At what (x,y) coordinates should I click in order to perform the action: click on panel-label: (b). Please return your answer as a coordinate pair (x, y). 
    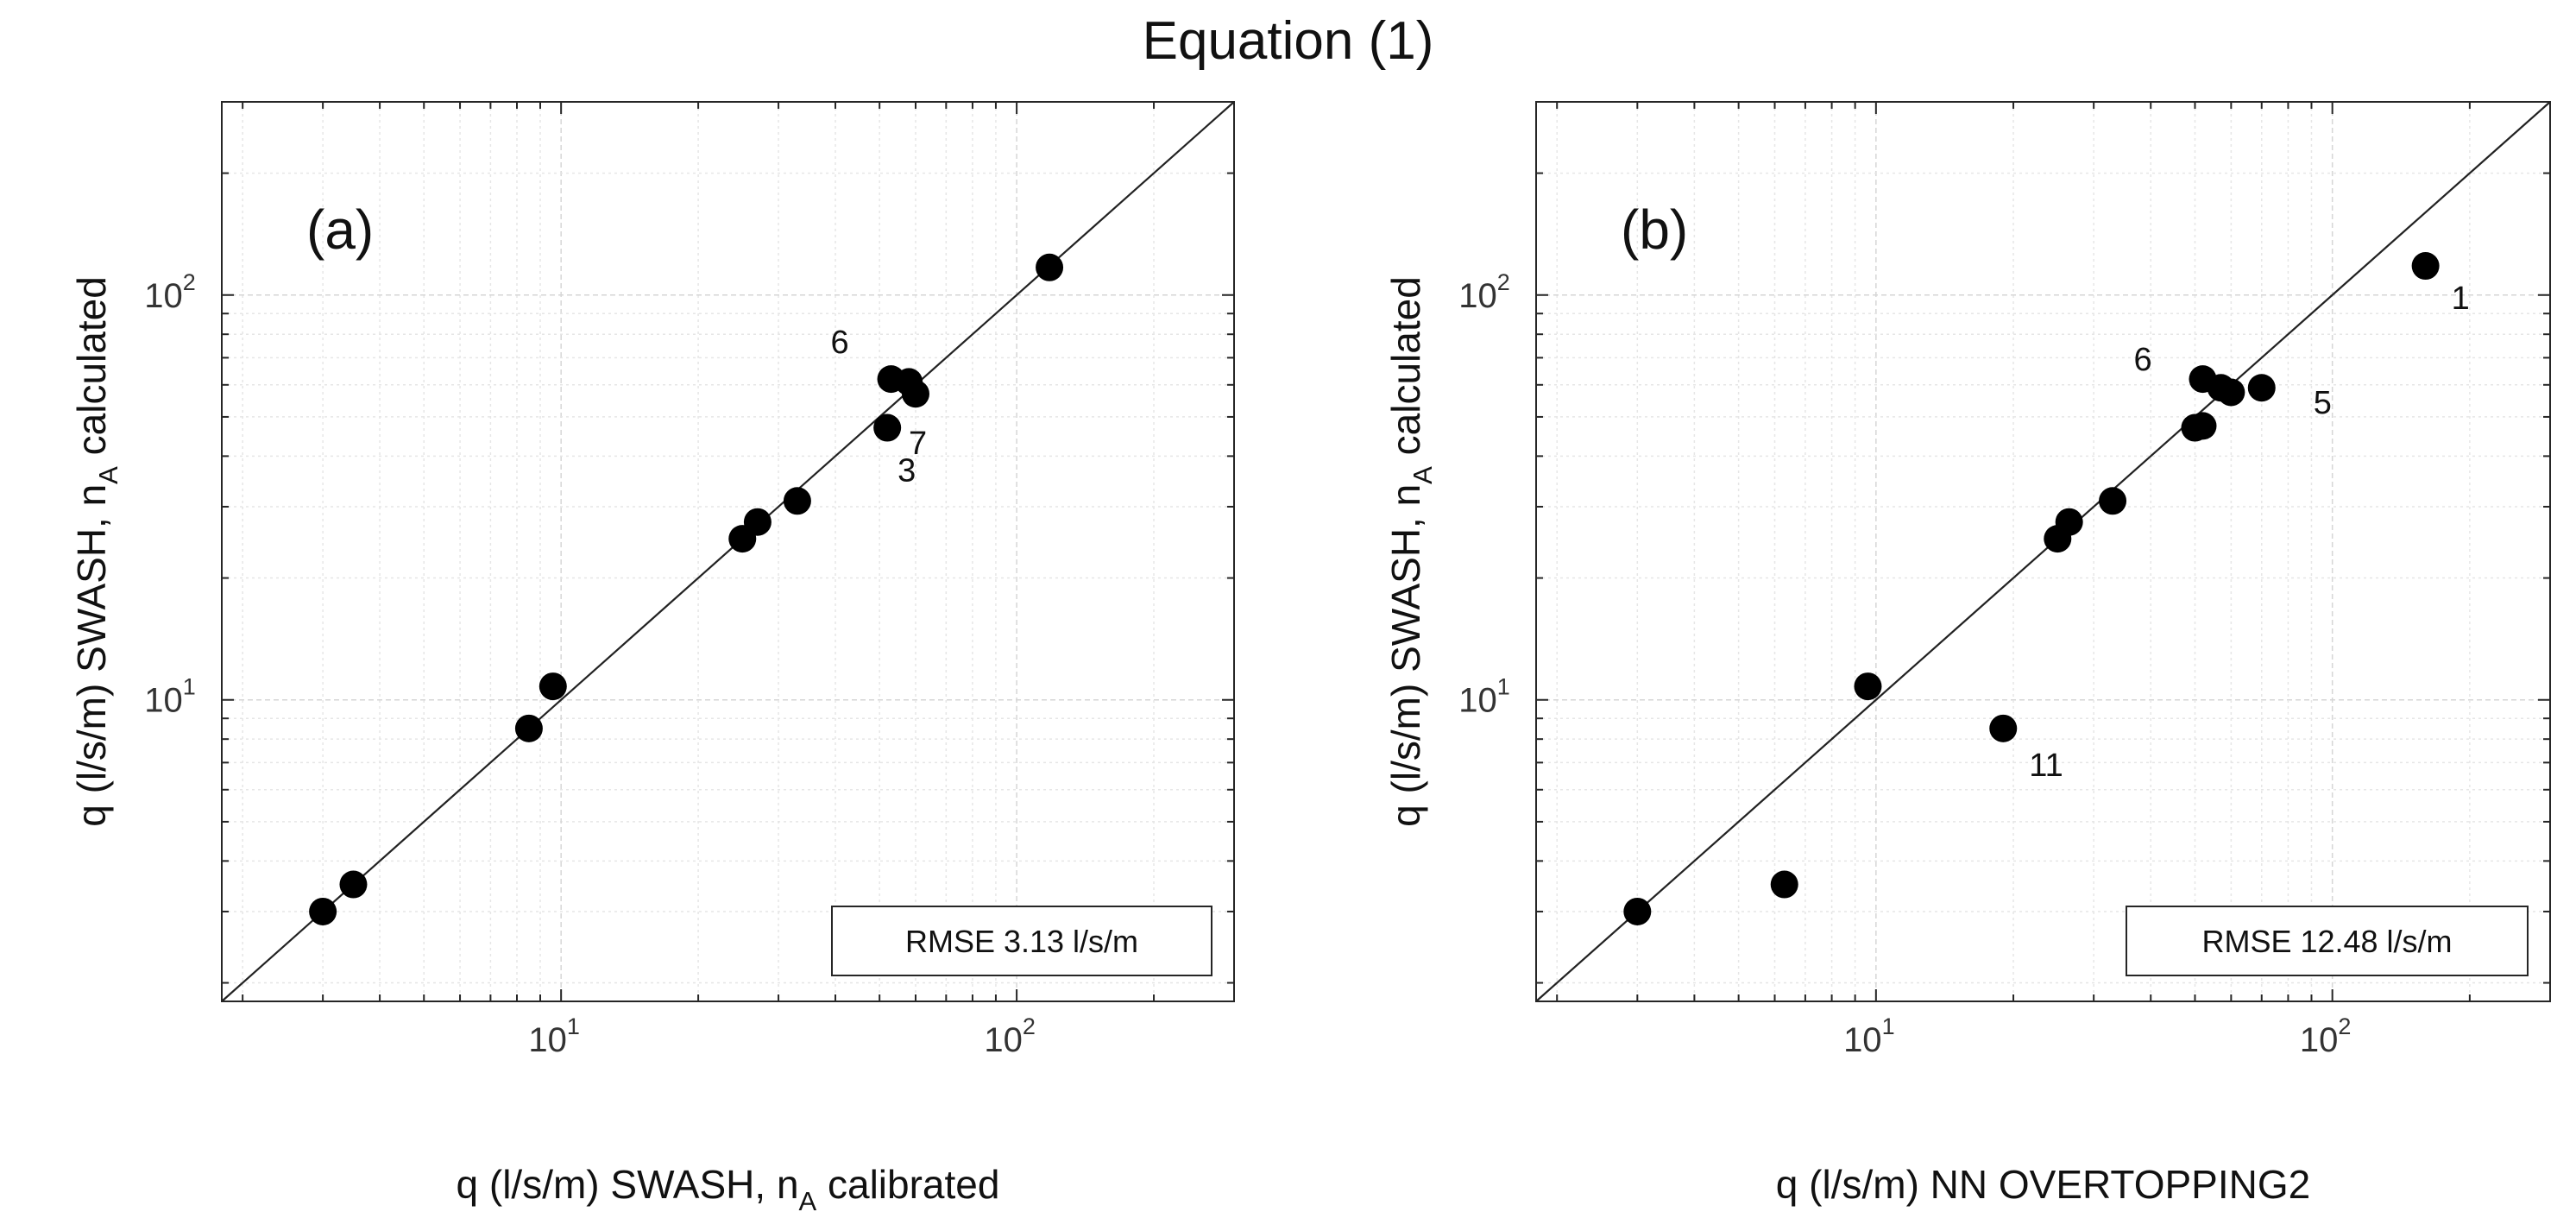
    Looking at the image, I should click on (1655, 230).